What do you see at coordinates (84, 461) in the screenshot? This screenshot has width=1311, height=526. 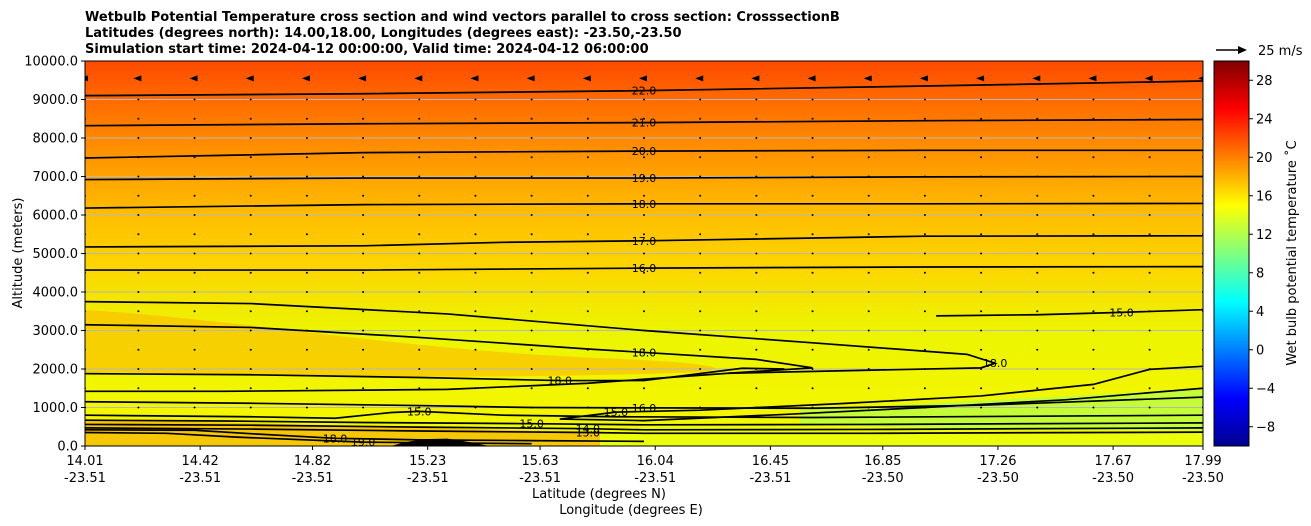 I see `x-tick-label-lat: 14.01` at bounding box center [84, 461].